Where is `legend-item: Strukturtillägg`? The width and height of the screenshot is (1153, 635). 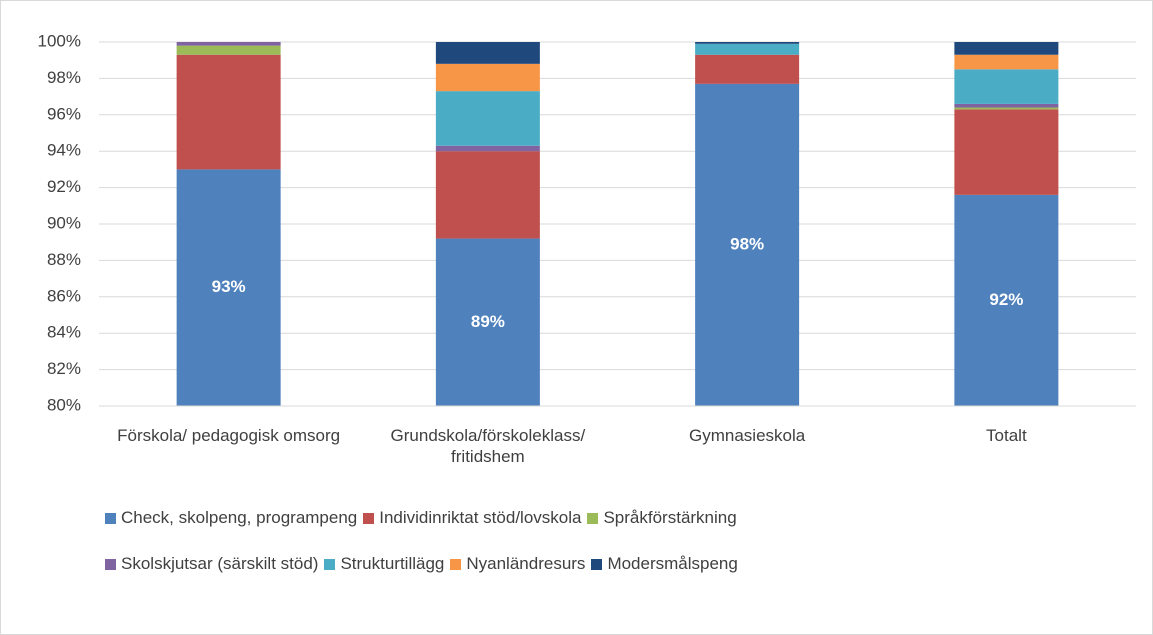
legend-item: Strukturtillägg is located at coordinates (384, 564).